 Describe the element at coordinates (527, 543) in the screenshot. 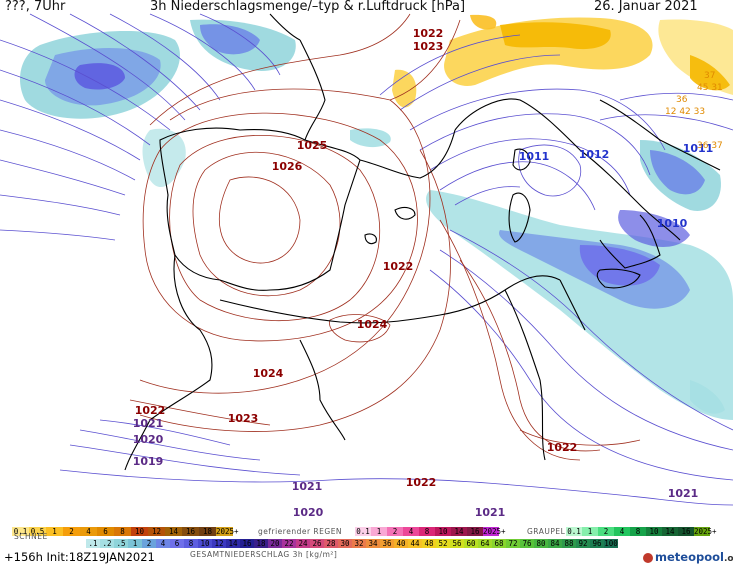

I see `legend-swatch: 76` at that location.